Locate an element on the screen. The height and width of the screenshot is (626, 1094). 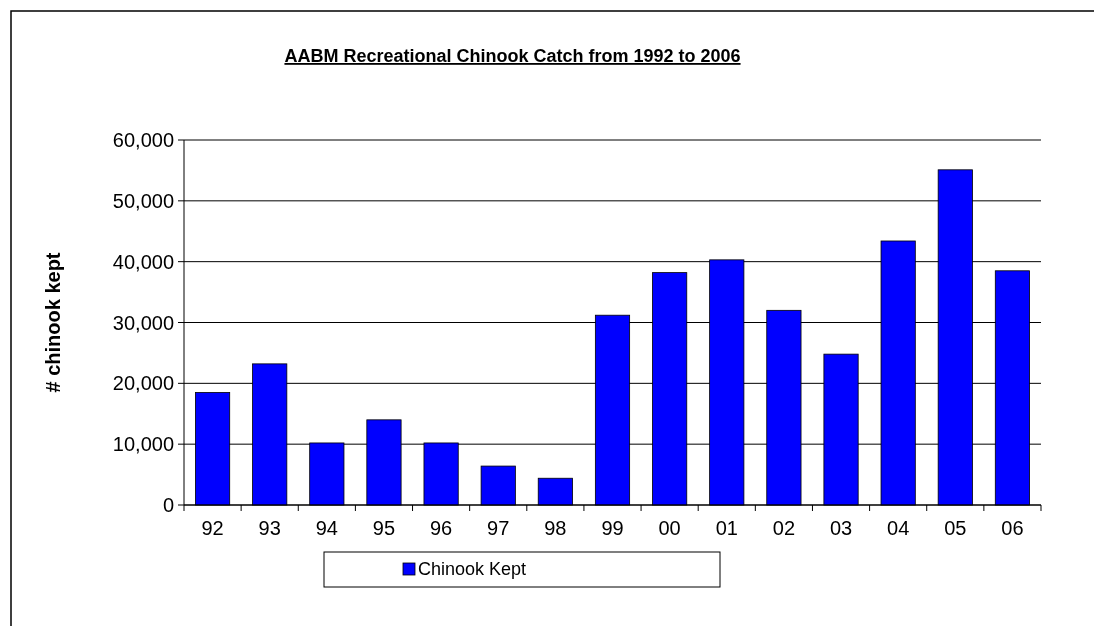
y-tick-label: 10,000 is located at coordinates (143, 444).